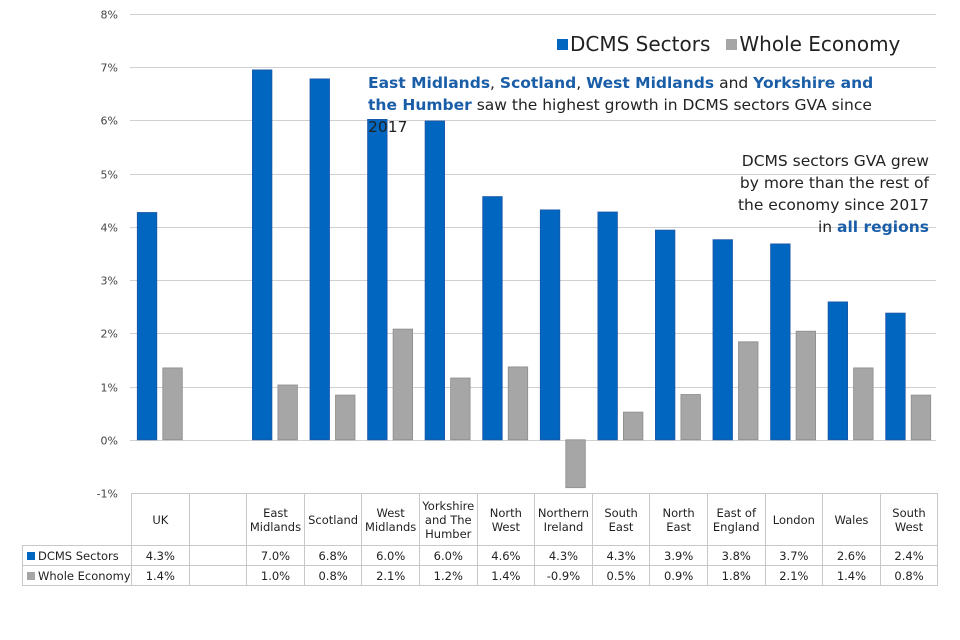 This screenshot has width=960, height=640. I want to click on row-label-dcms: DCMS Sectors, so click(77, 555).